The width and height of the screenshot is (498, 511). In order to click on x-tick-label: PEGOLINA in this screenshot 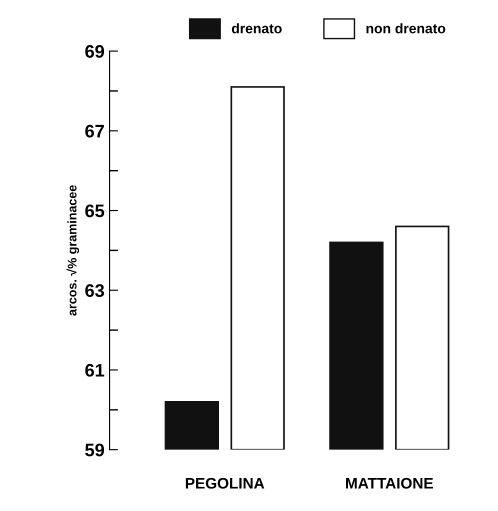, I will do `click(225, 483)`.